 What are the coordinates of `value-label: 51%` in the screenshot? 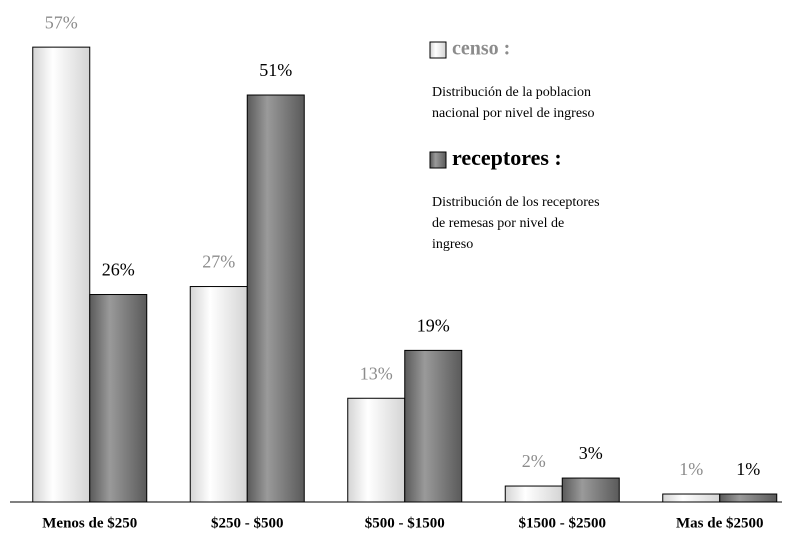 It's located at (275, 70).